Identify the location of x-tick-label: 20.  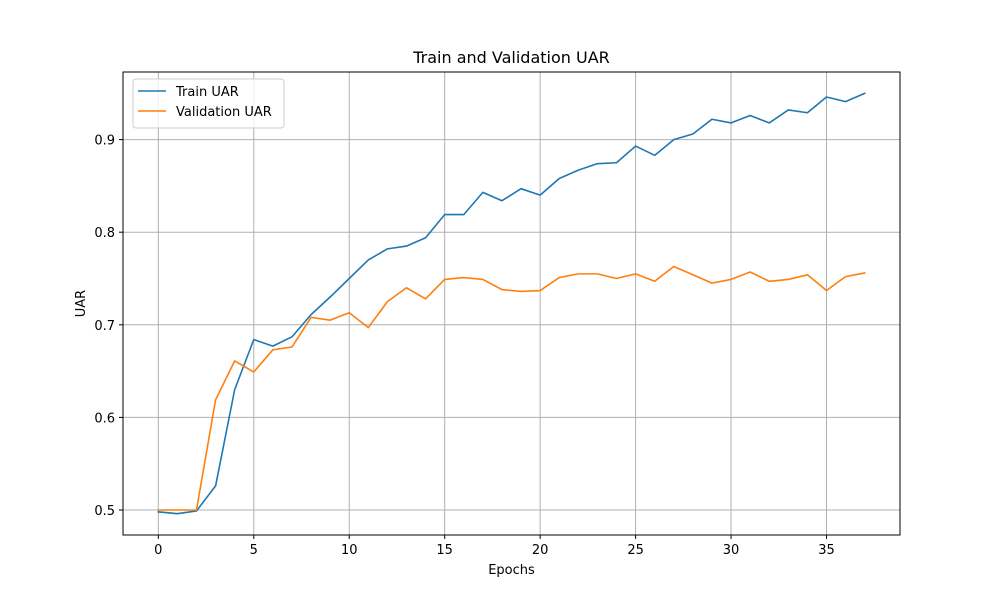
(540, 550).